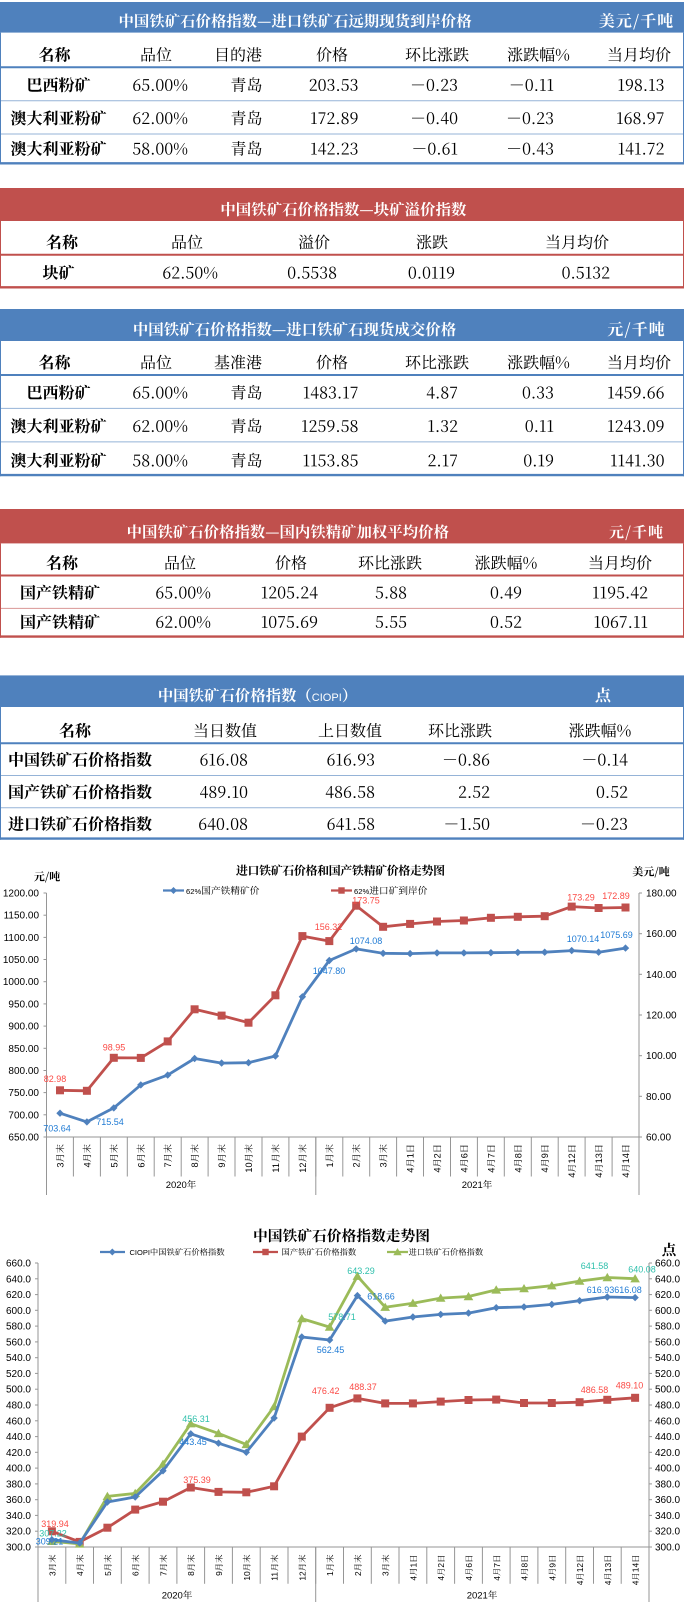  Describe the element at coordinates (363, 1387) in the screenshot. I see `svg-text: 488.37` at that location.